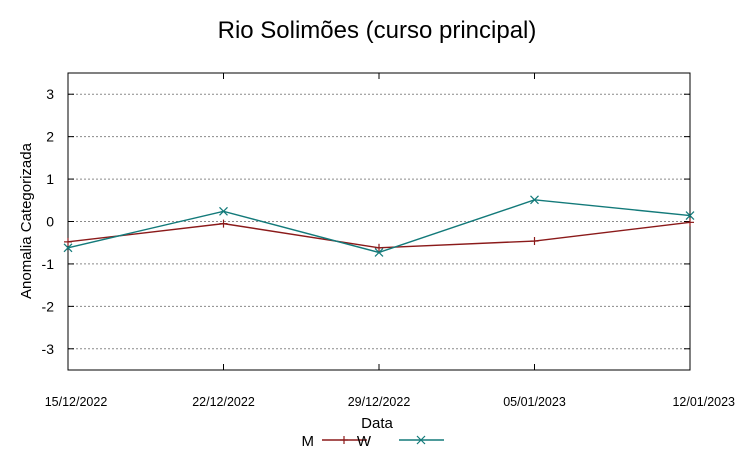  I want to click on legend-marker-w, so click(421, 440).